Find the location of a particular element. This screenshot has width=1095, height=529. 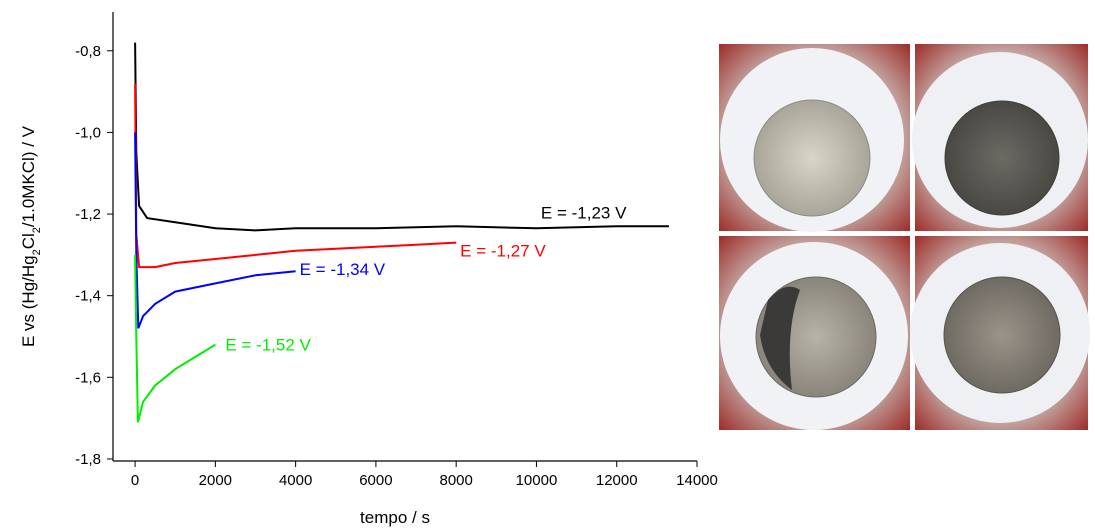

series-label: E = -1,34 V is located at coordinates (343, 269).